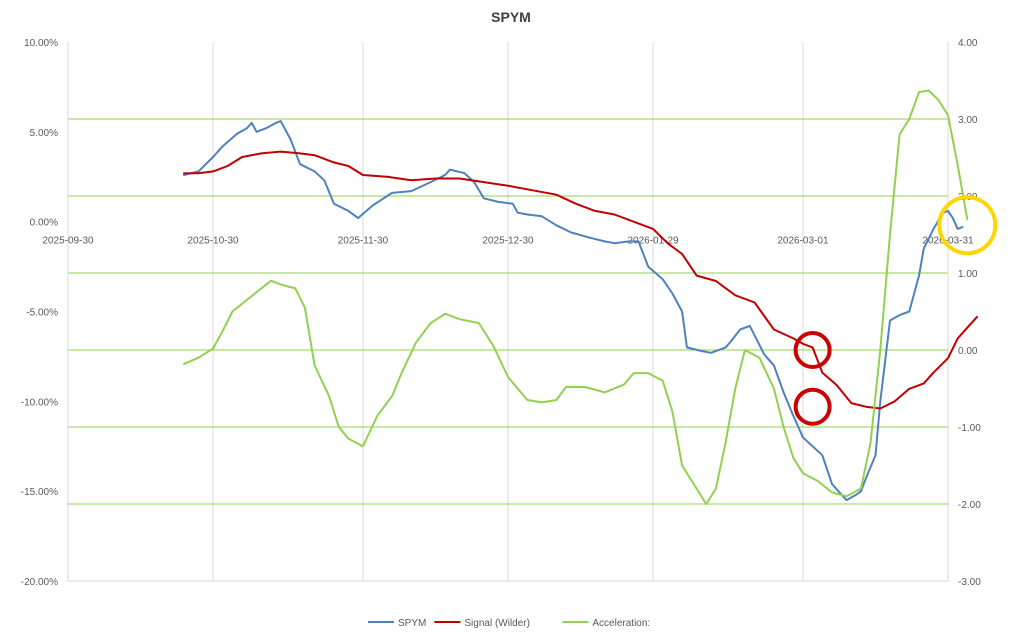  What do you see at coordinates (969, 428) in the screenshot?
I see `y-right-tick-label: -1.00` at bounding box center [969, 428].